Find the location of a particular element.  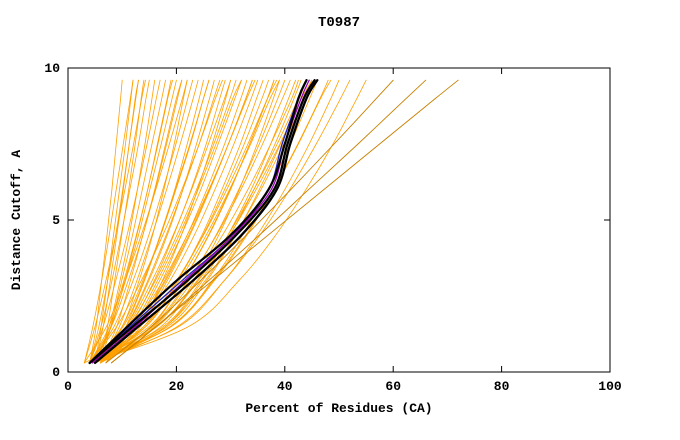

y-tick-label: 10 is located at coordinates (52, 68).